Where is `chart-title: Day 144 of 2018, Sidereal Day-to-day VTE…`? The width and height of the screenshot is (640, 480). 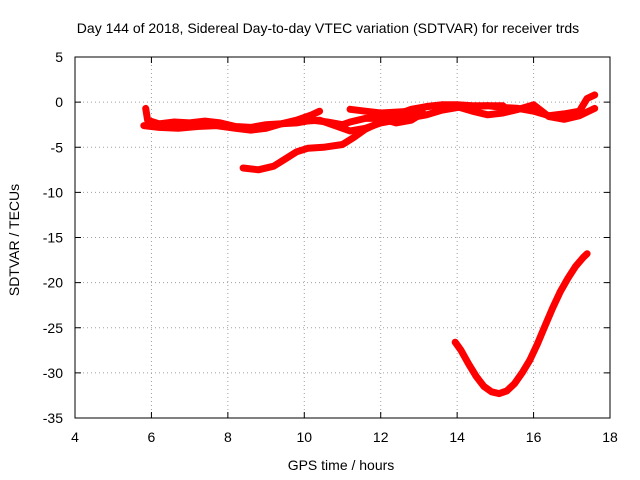
chart-title: Day 144 of 2018, Sidereal Day-to-day VTE… is located at coordinates (328, 28).